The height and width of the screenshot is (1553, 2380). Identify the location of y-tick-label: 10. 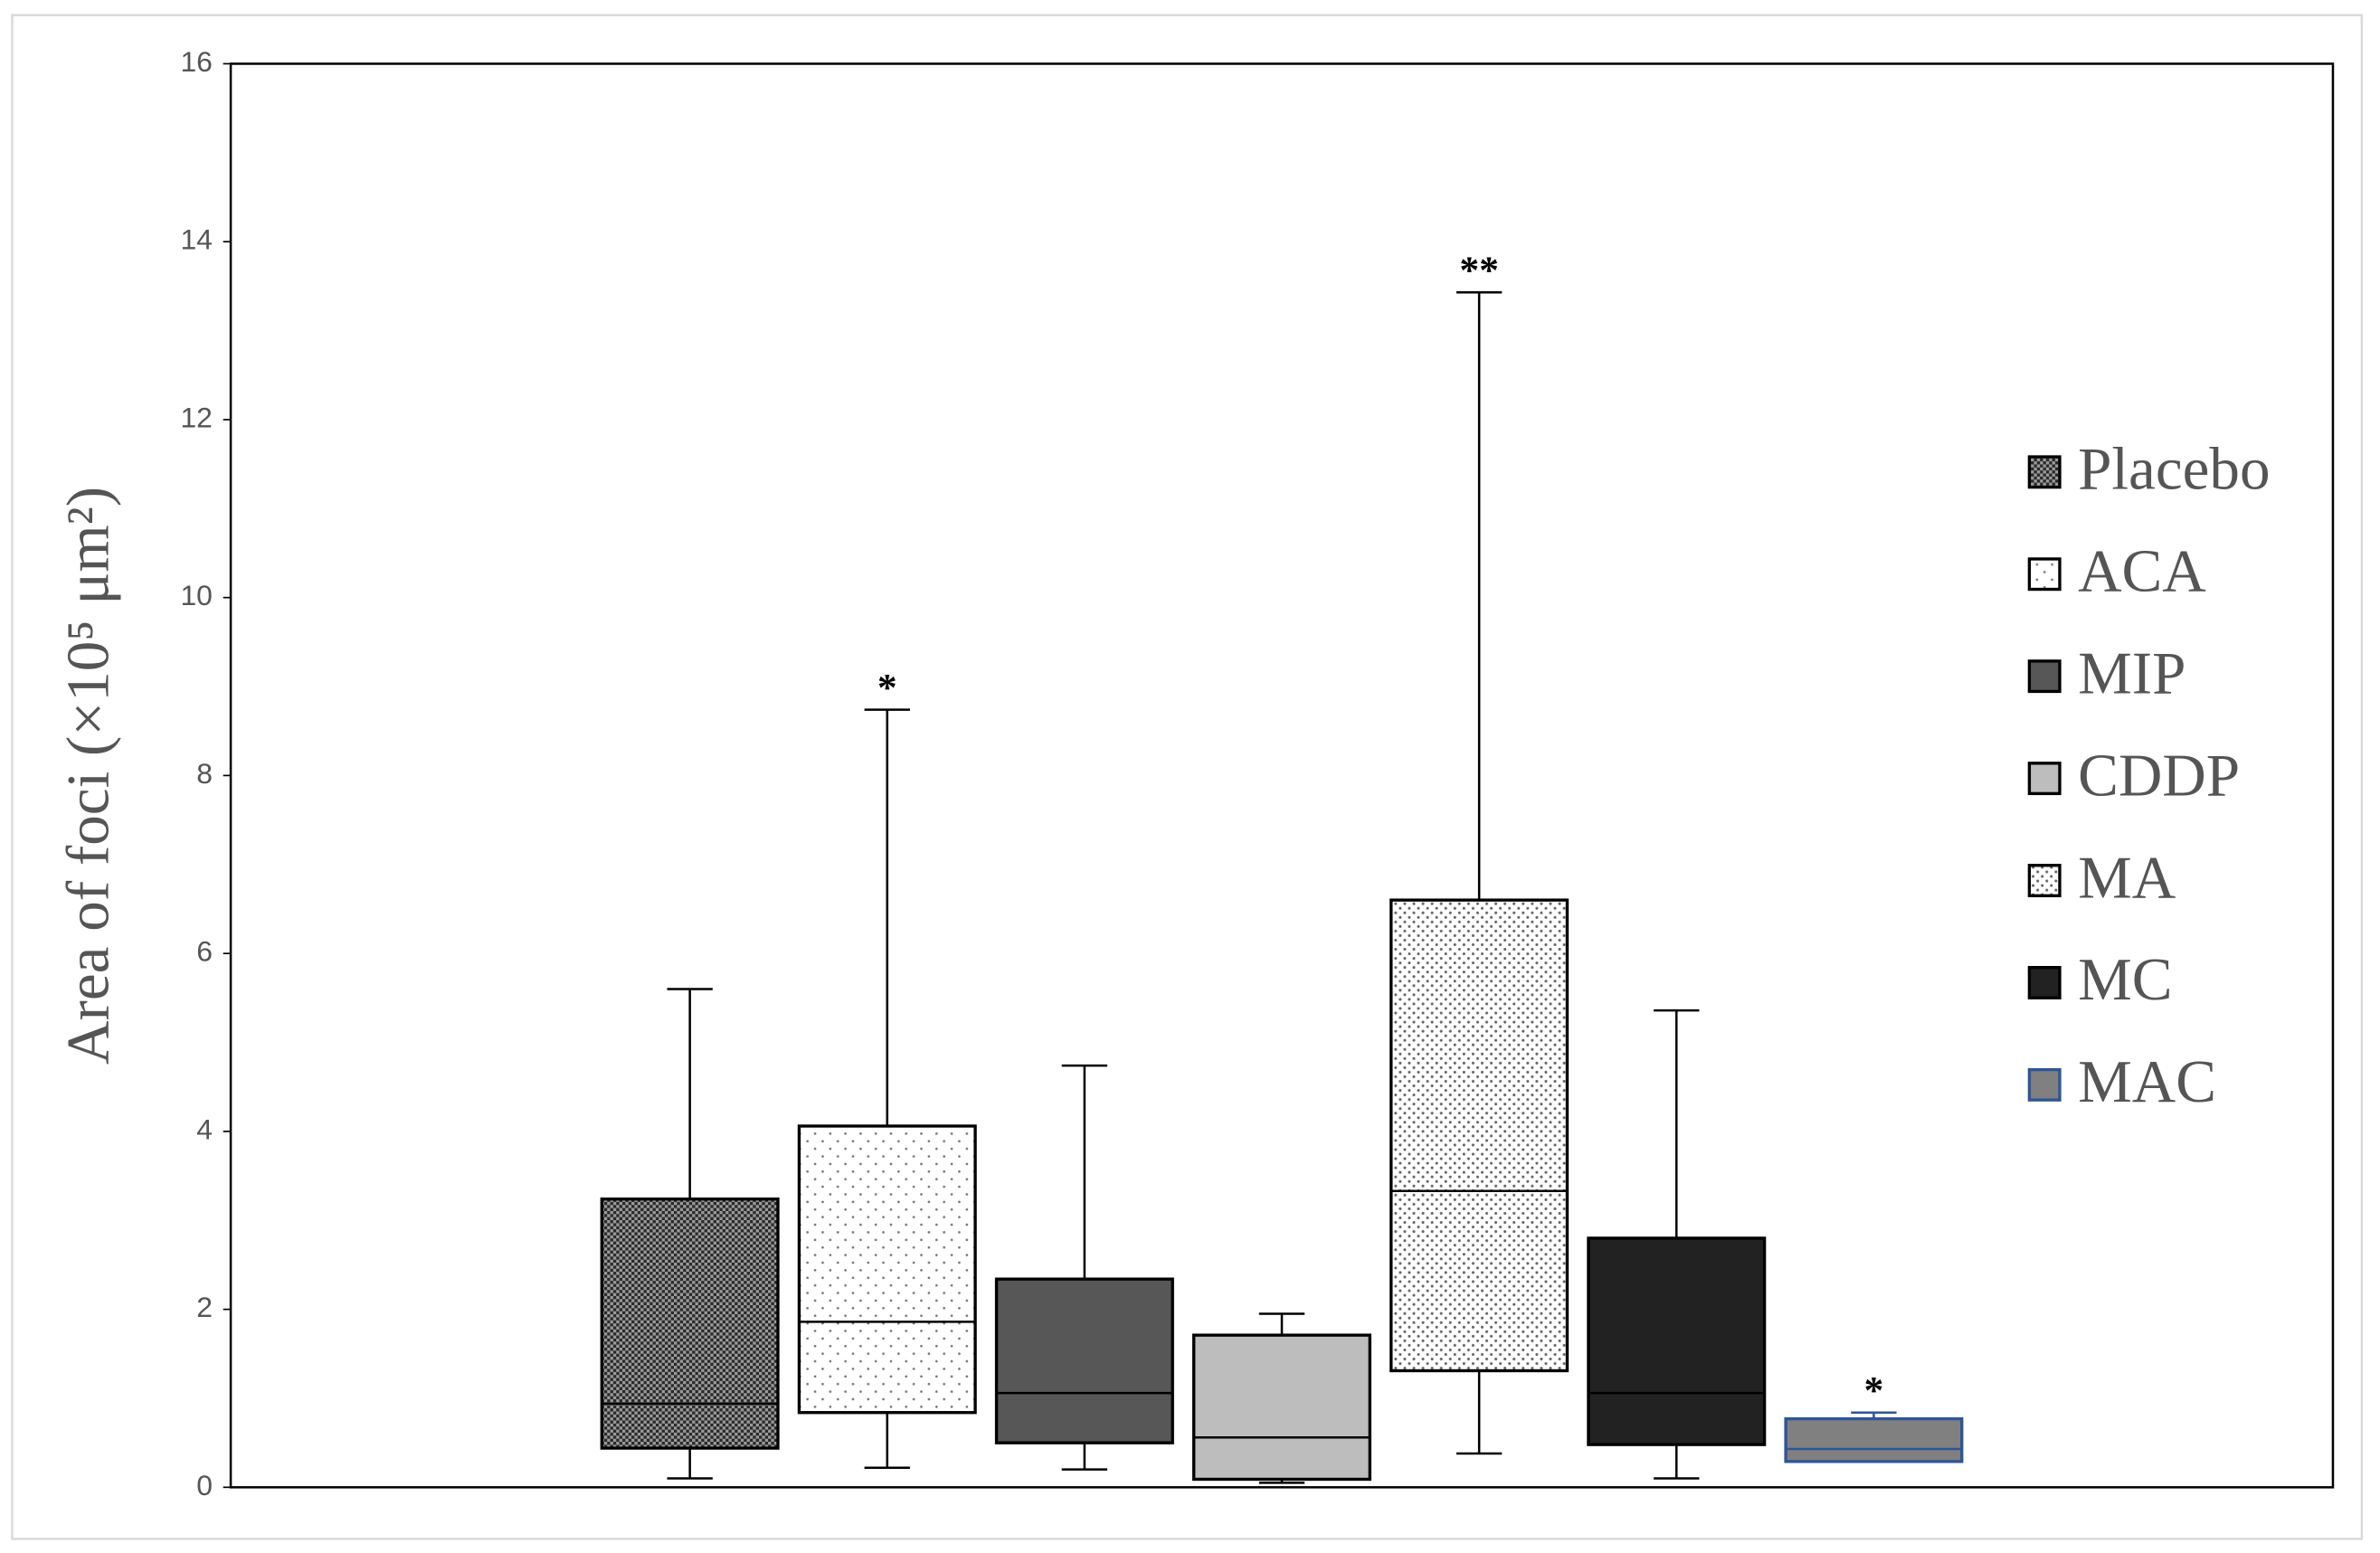
(196, 595).